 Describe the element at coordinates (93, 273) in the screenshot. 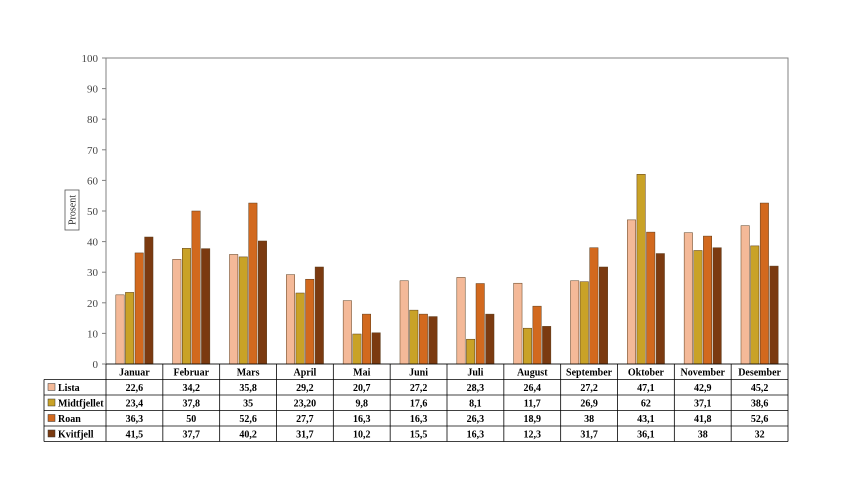

I see `y-tick-label: 30` at that location.